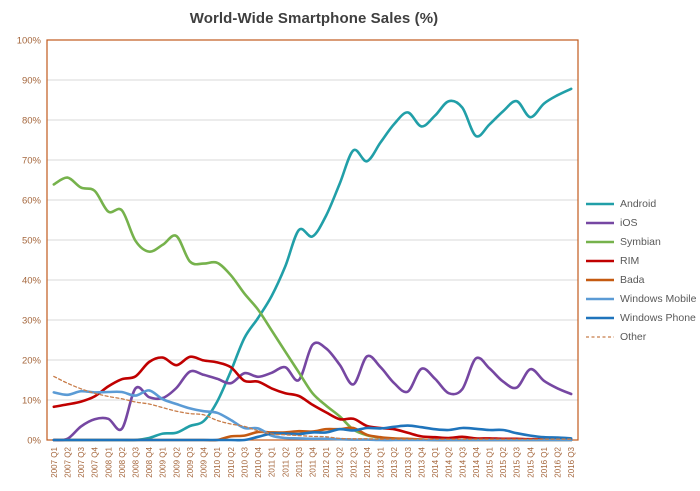  I want to click on y-tick-label: 80%, so click(32, 121).